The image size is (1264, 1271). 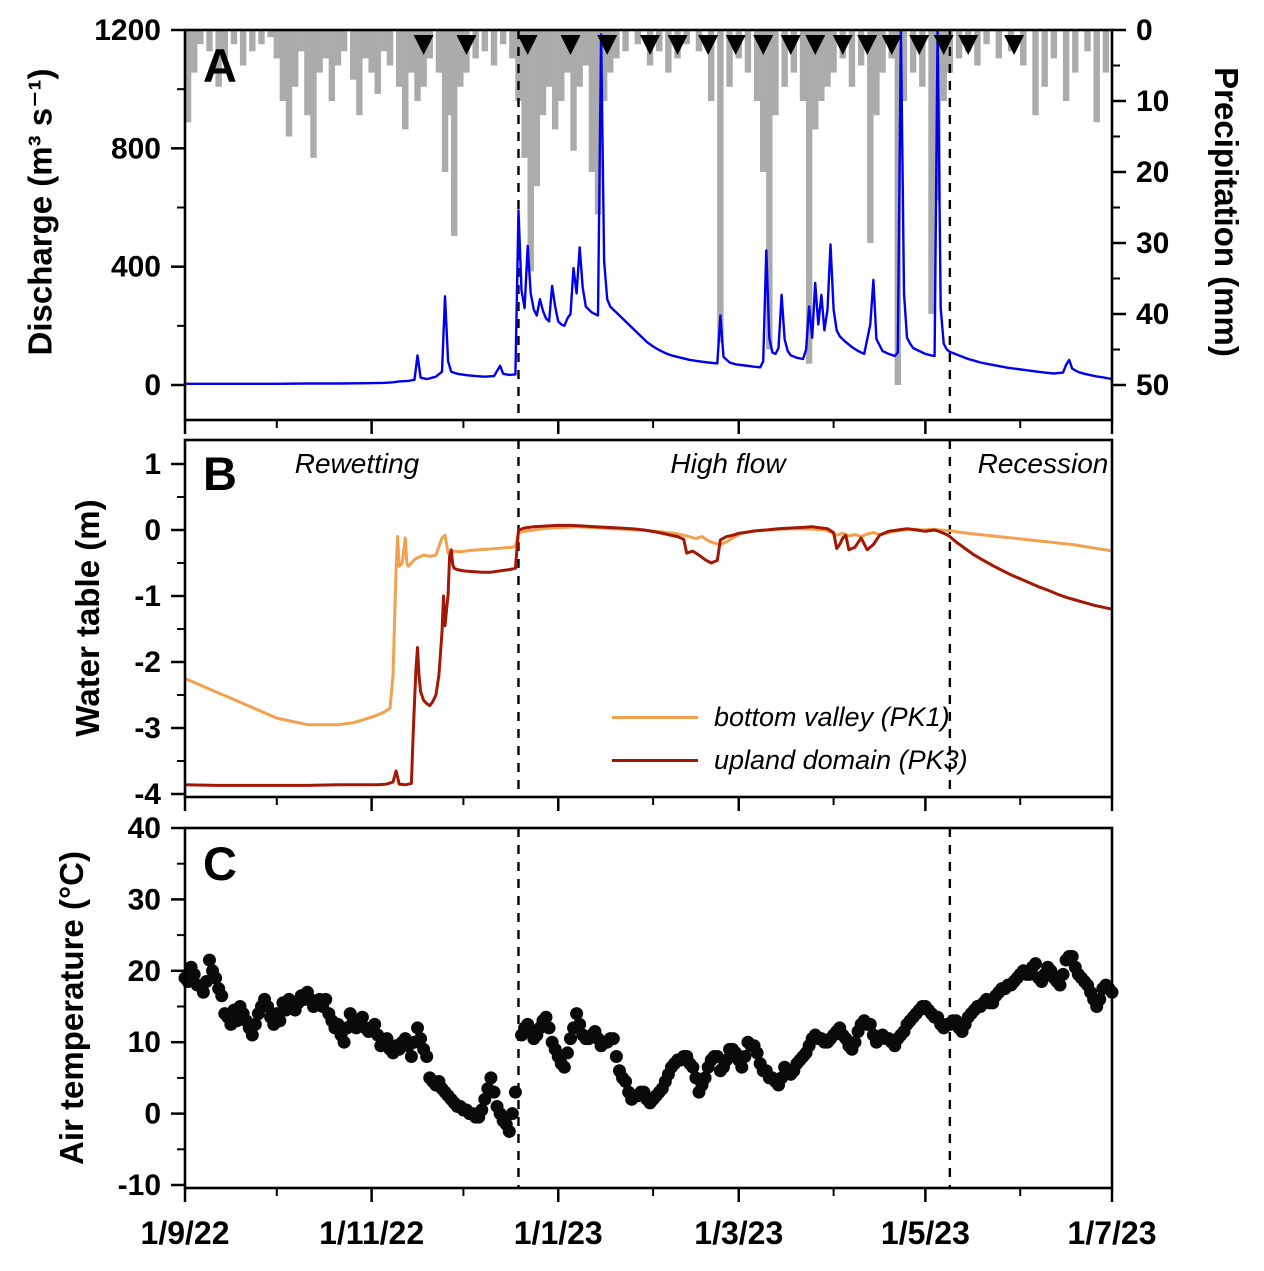 I want to click on legend-row-pk1: bottom valley (PK1), so click(x=790, y=717).